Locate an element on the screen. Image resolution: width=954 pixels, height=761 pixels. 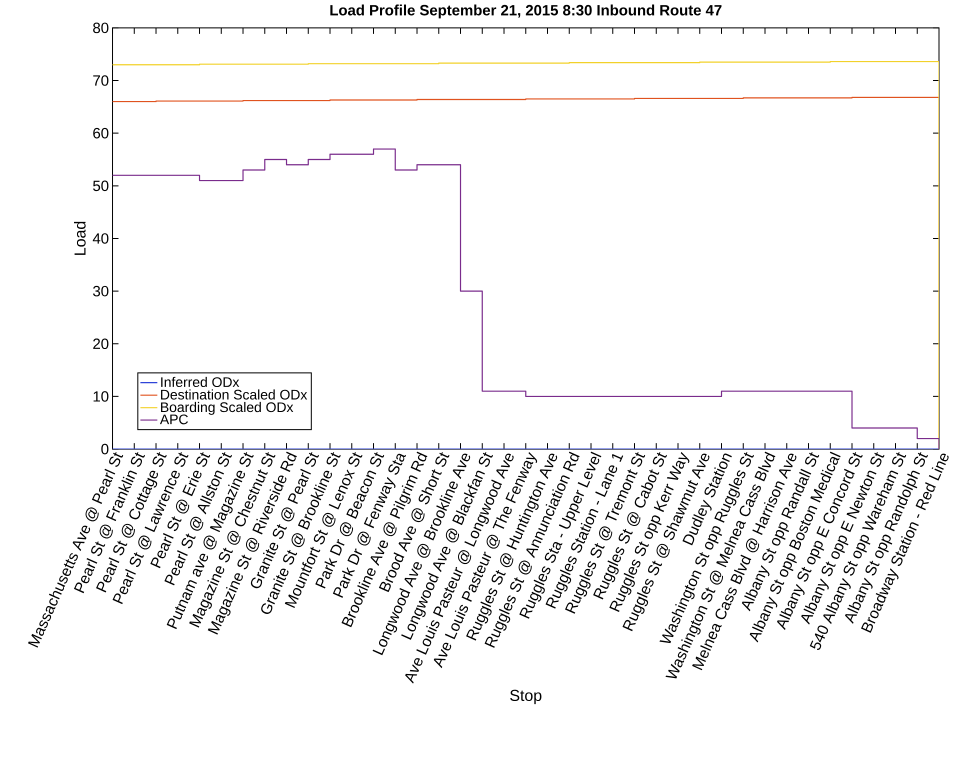
legend-label: Boarding Scaled ODx is located at coordinates (227, 408).